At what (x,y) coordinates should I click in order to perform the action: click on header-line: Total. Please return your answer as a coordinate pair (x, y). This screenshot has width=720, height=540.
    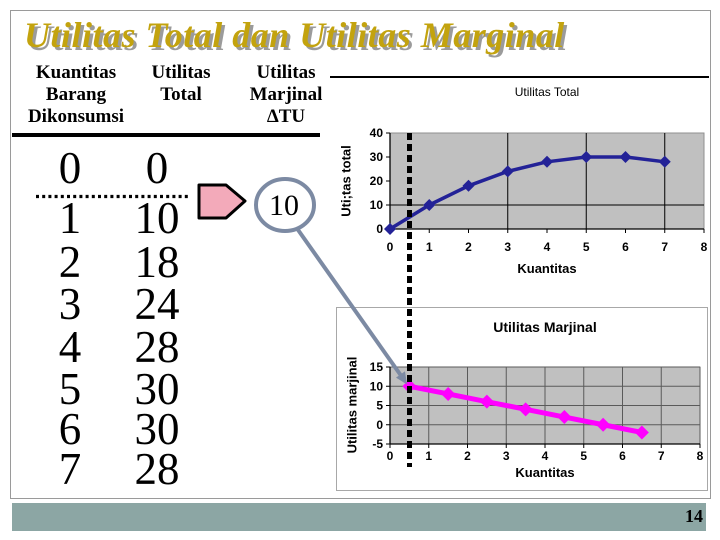
    Looking at the image, I should click on (181, 94).